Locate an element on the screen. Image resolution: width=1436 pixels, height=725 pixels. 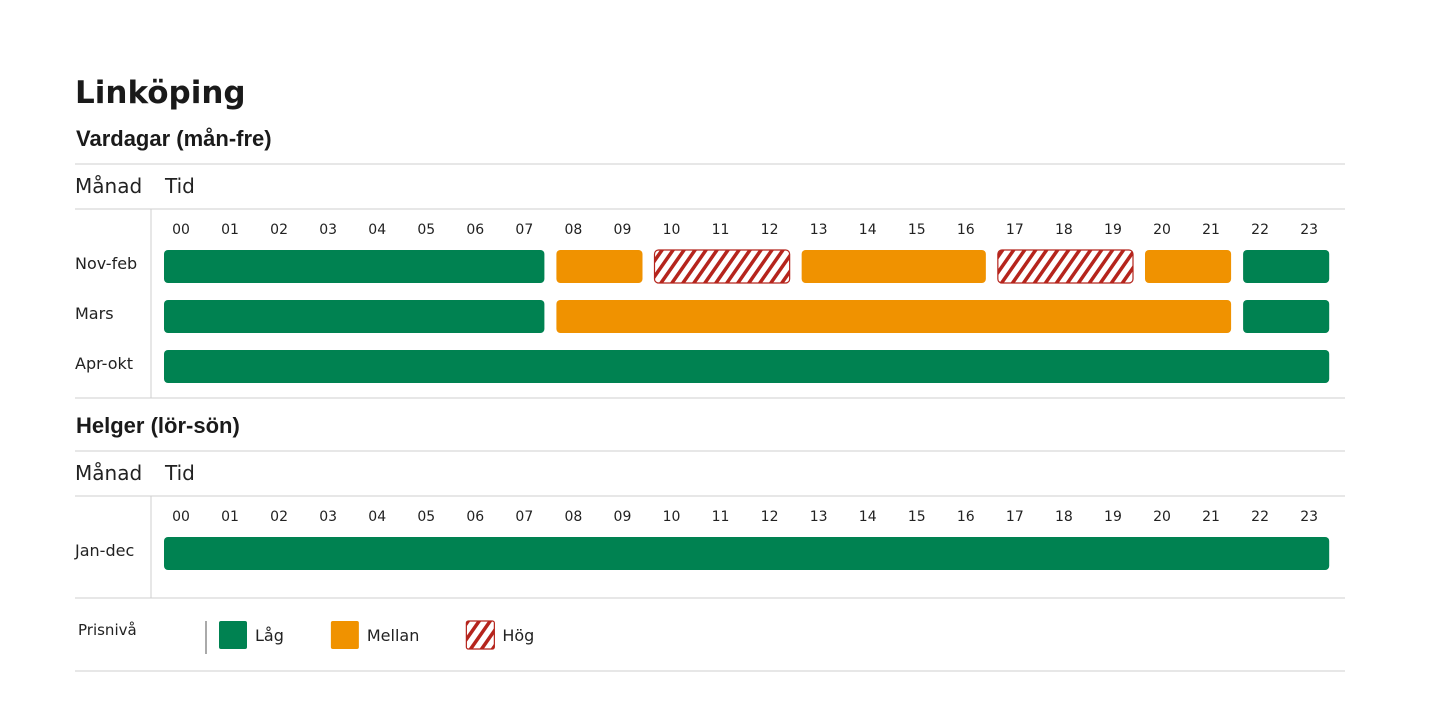
page-title: Linköping is located at coordinates (160, 93).